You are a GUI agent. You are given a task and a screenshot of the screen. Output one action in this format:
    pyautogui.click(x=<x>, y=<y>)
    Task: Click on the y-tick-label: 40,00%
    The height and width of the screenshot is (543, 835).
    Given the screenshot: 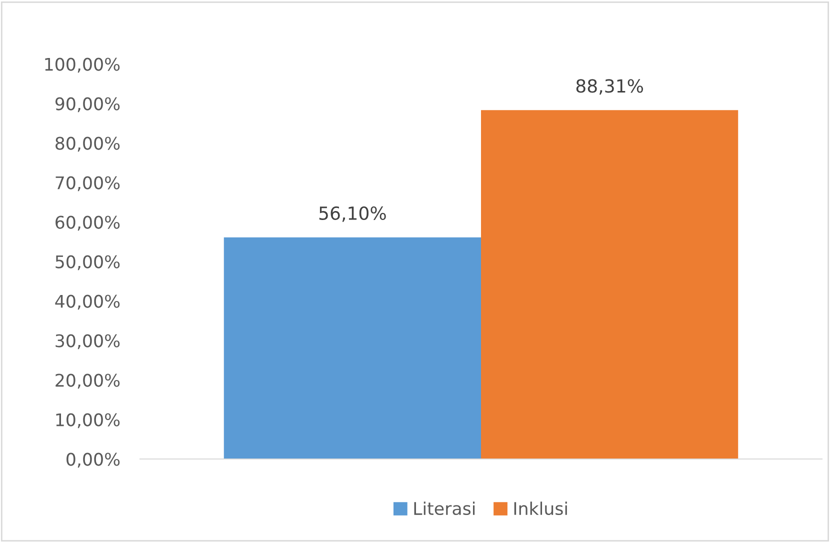 What is the action you would take?
    pyautogui.click(x=87, y=302)
    